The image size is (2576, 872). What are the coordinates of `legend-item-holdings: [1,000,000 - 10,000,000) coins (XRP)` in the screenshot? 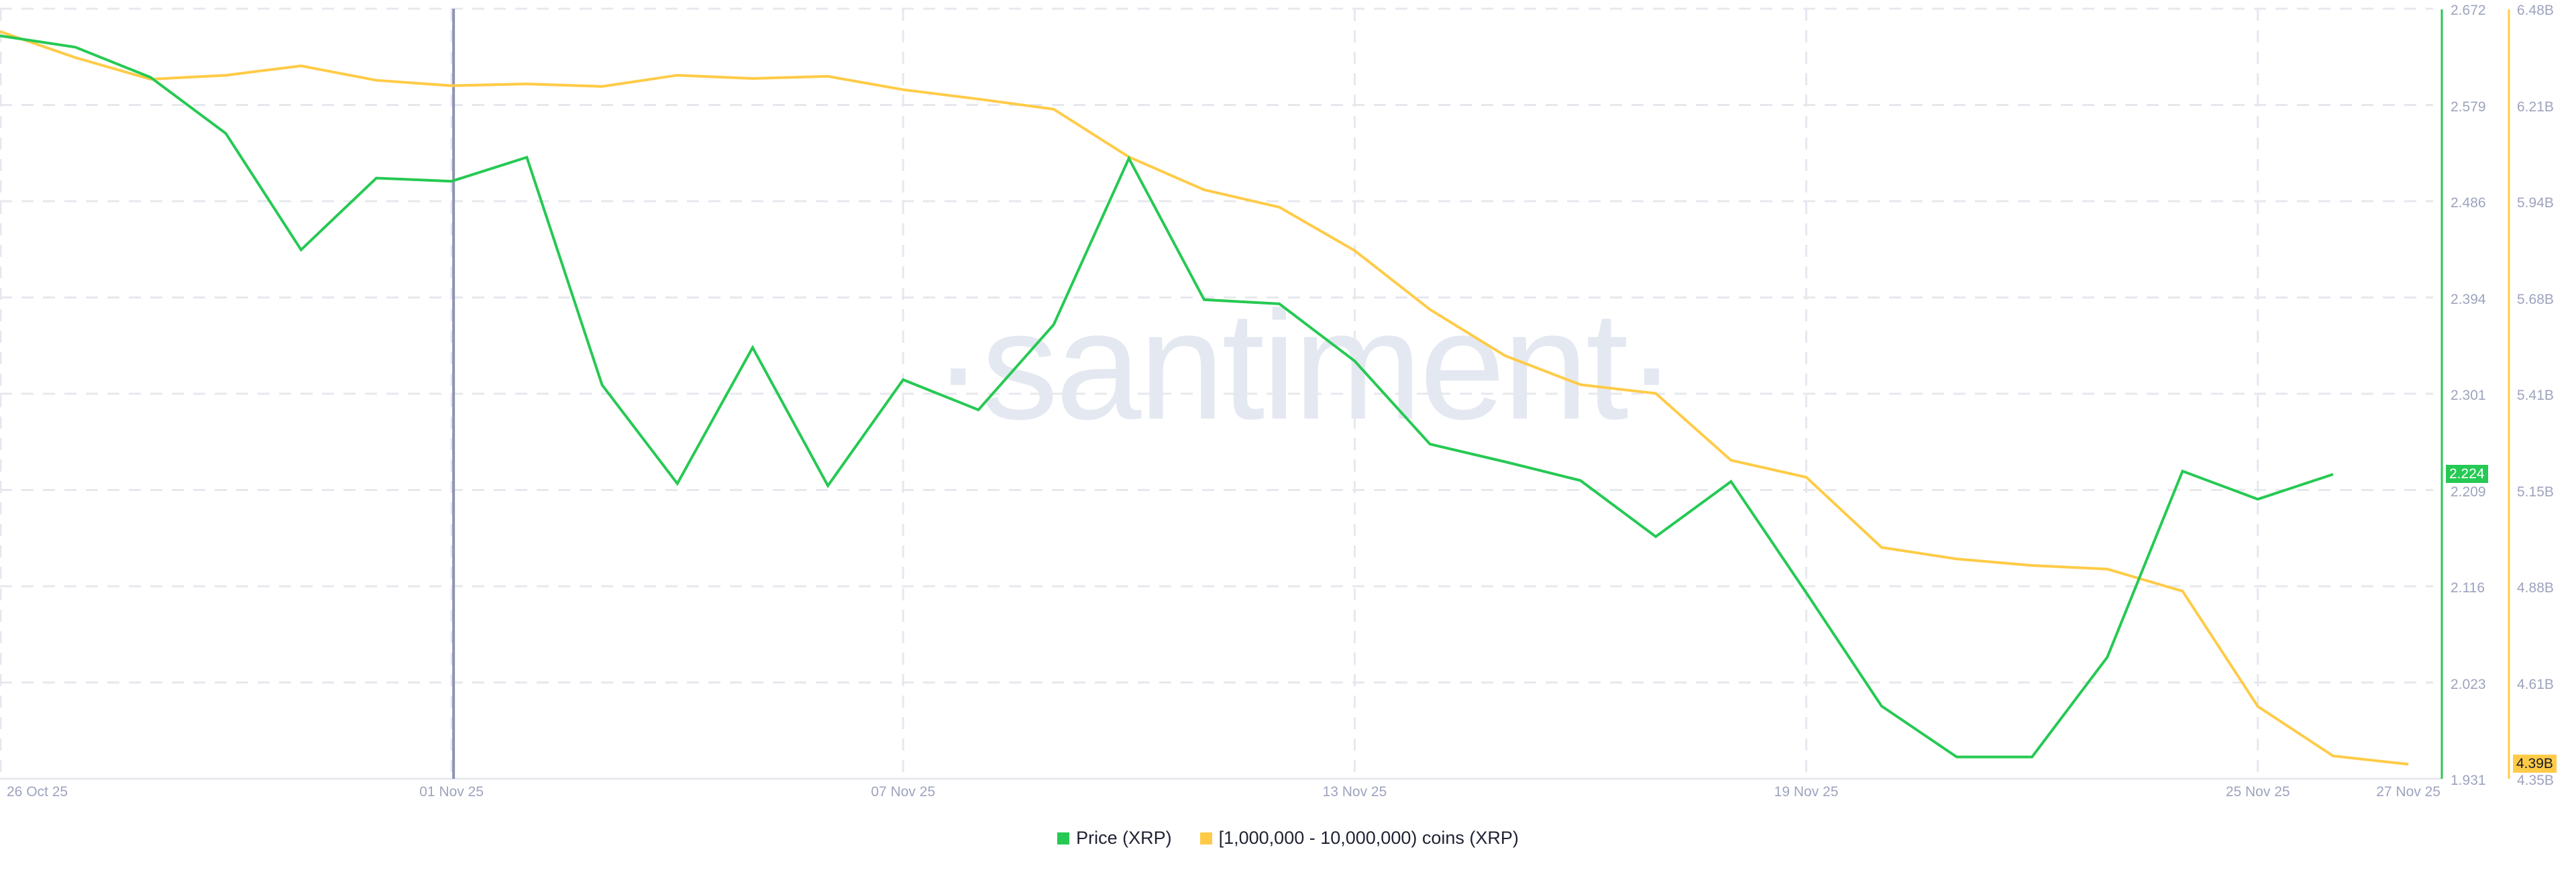 It's located at (1359, 839).